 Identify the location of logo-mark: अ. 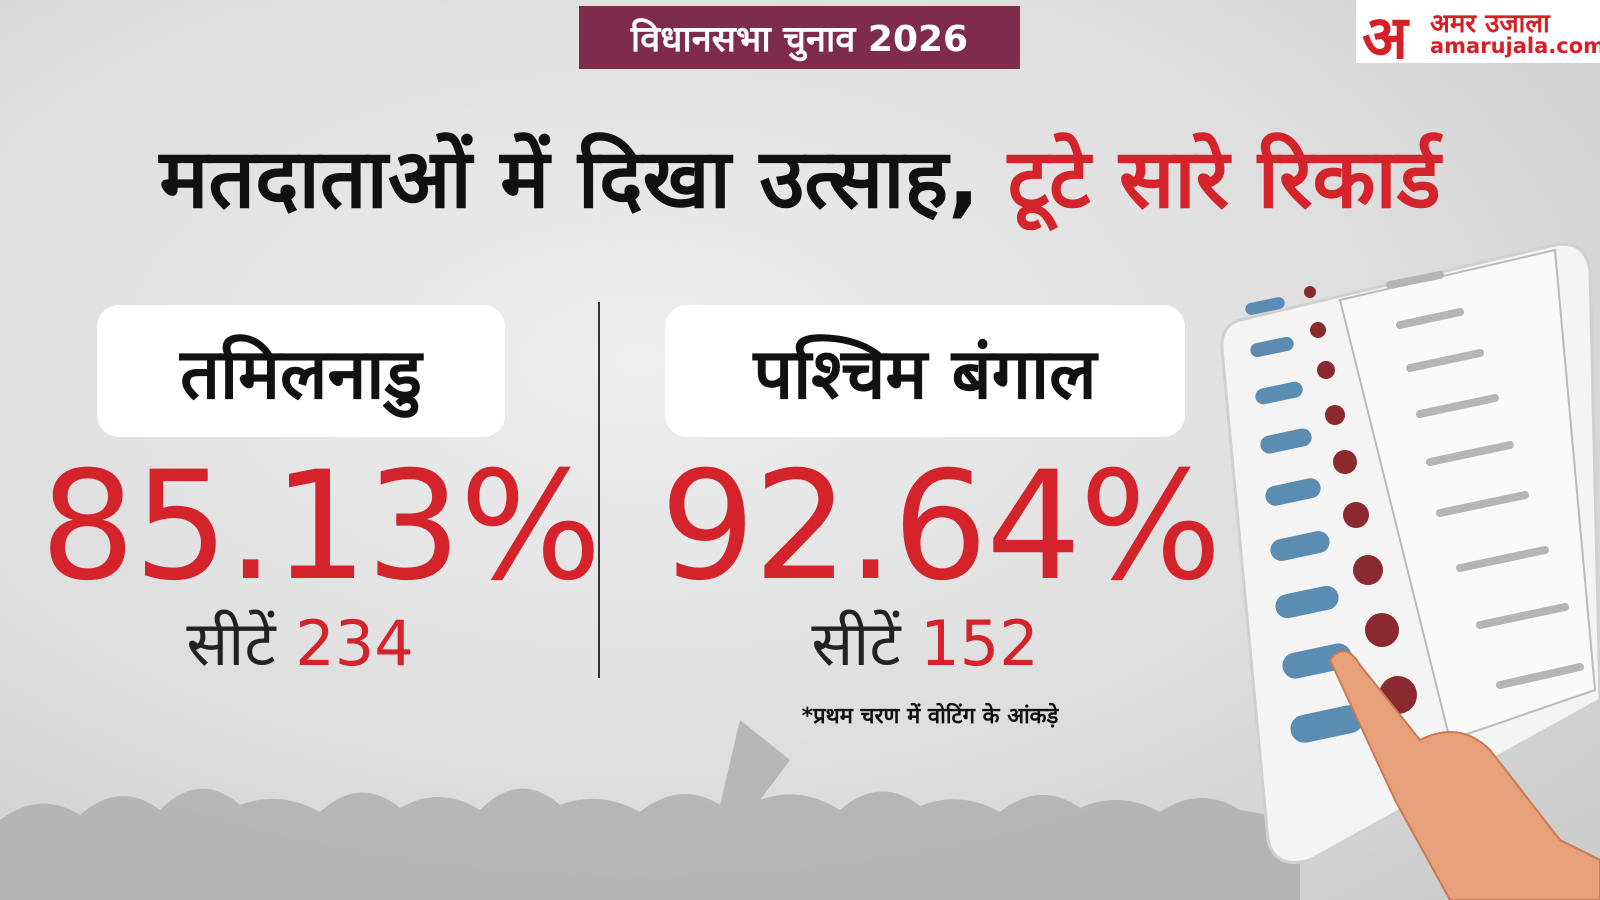
(1385, 38).